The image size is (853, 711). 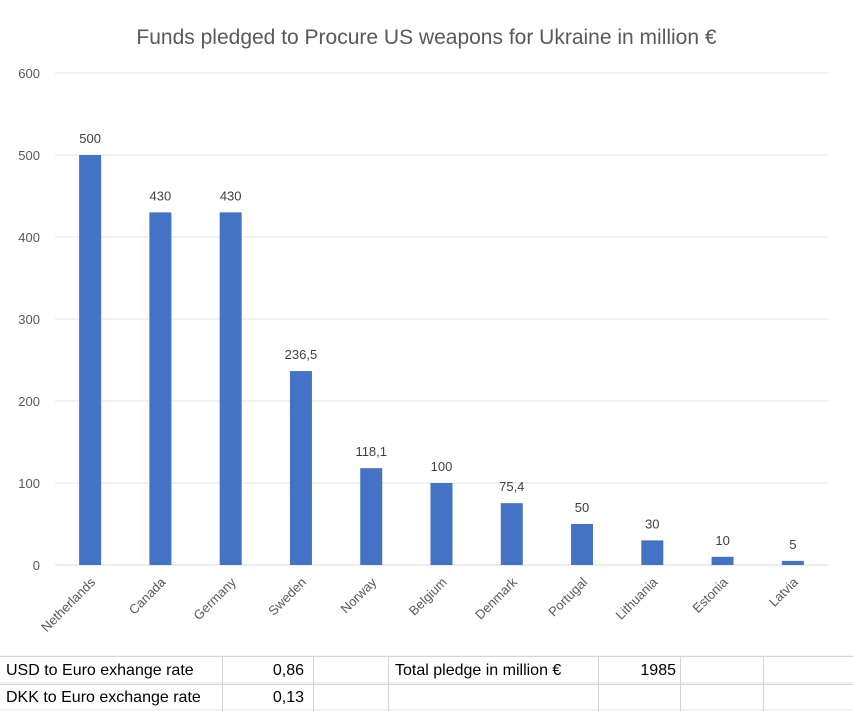 What do you see at coordinates (496, 598) in the screenshot?
I see `x-tick-label: Denmark` at bounding box center [496, 598].